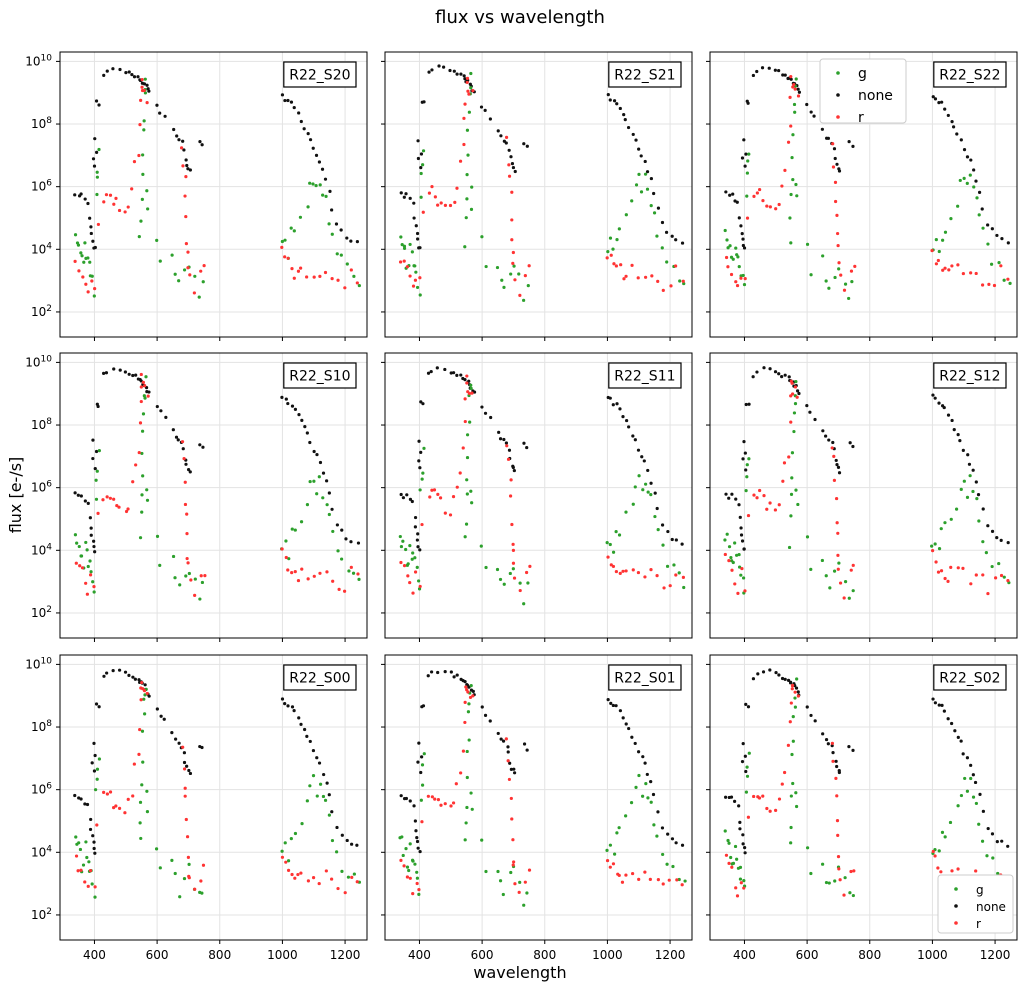 This screenshot has width=1024, height=989. I want to click on axes-frame, so click(538, 194).